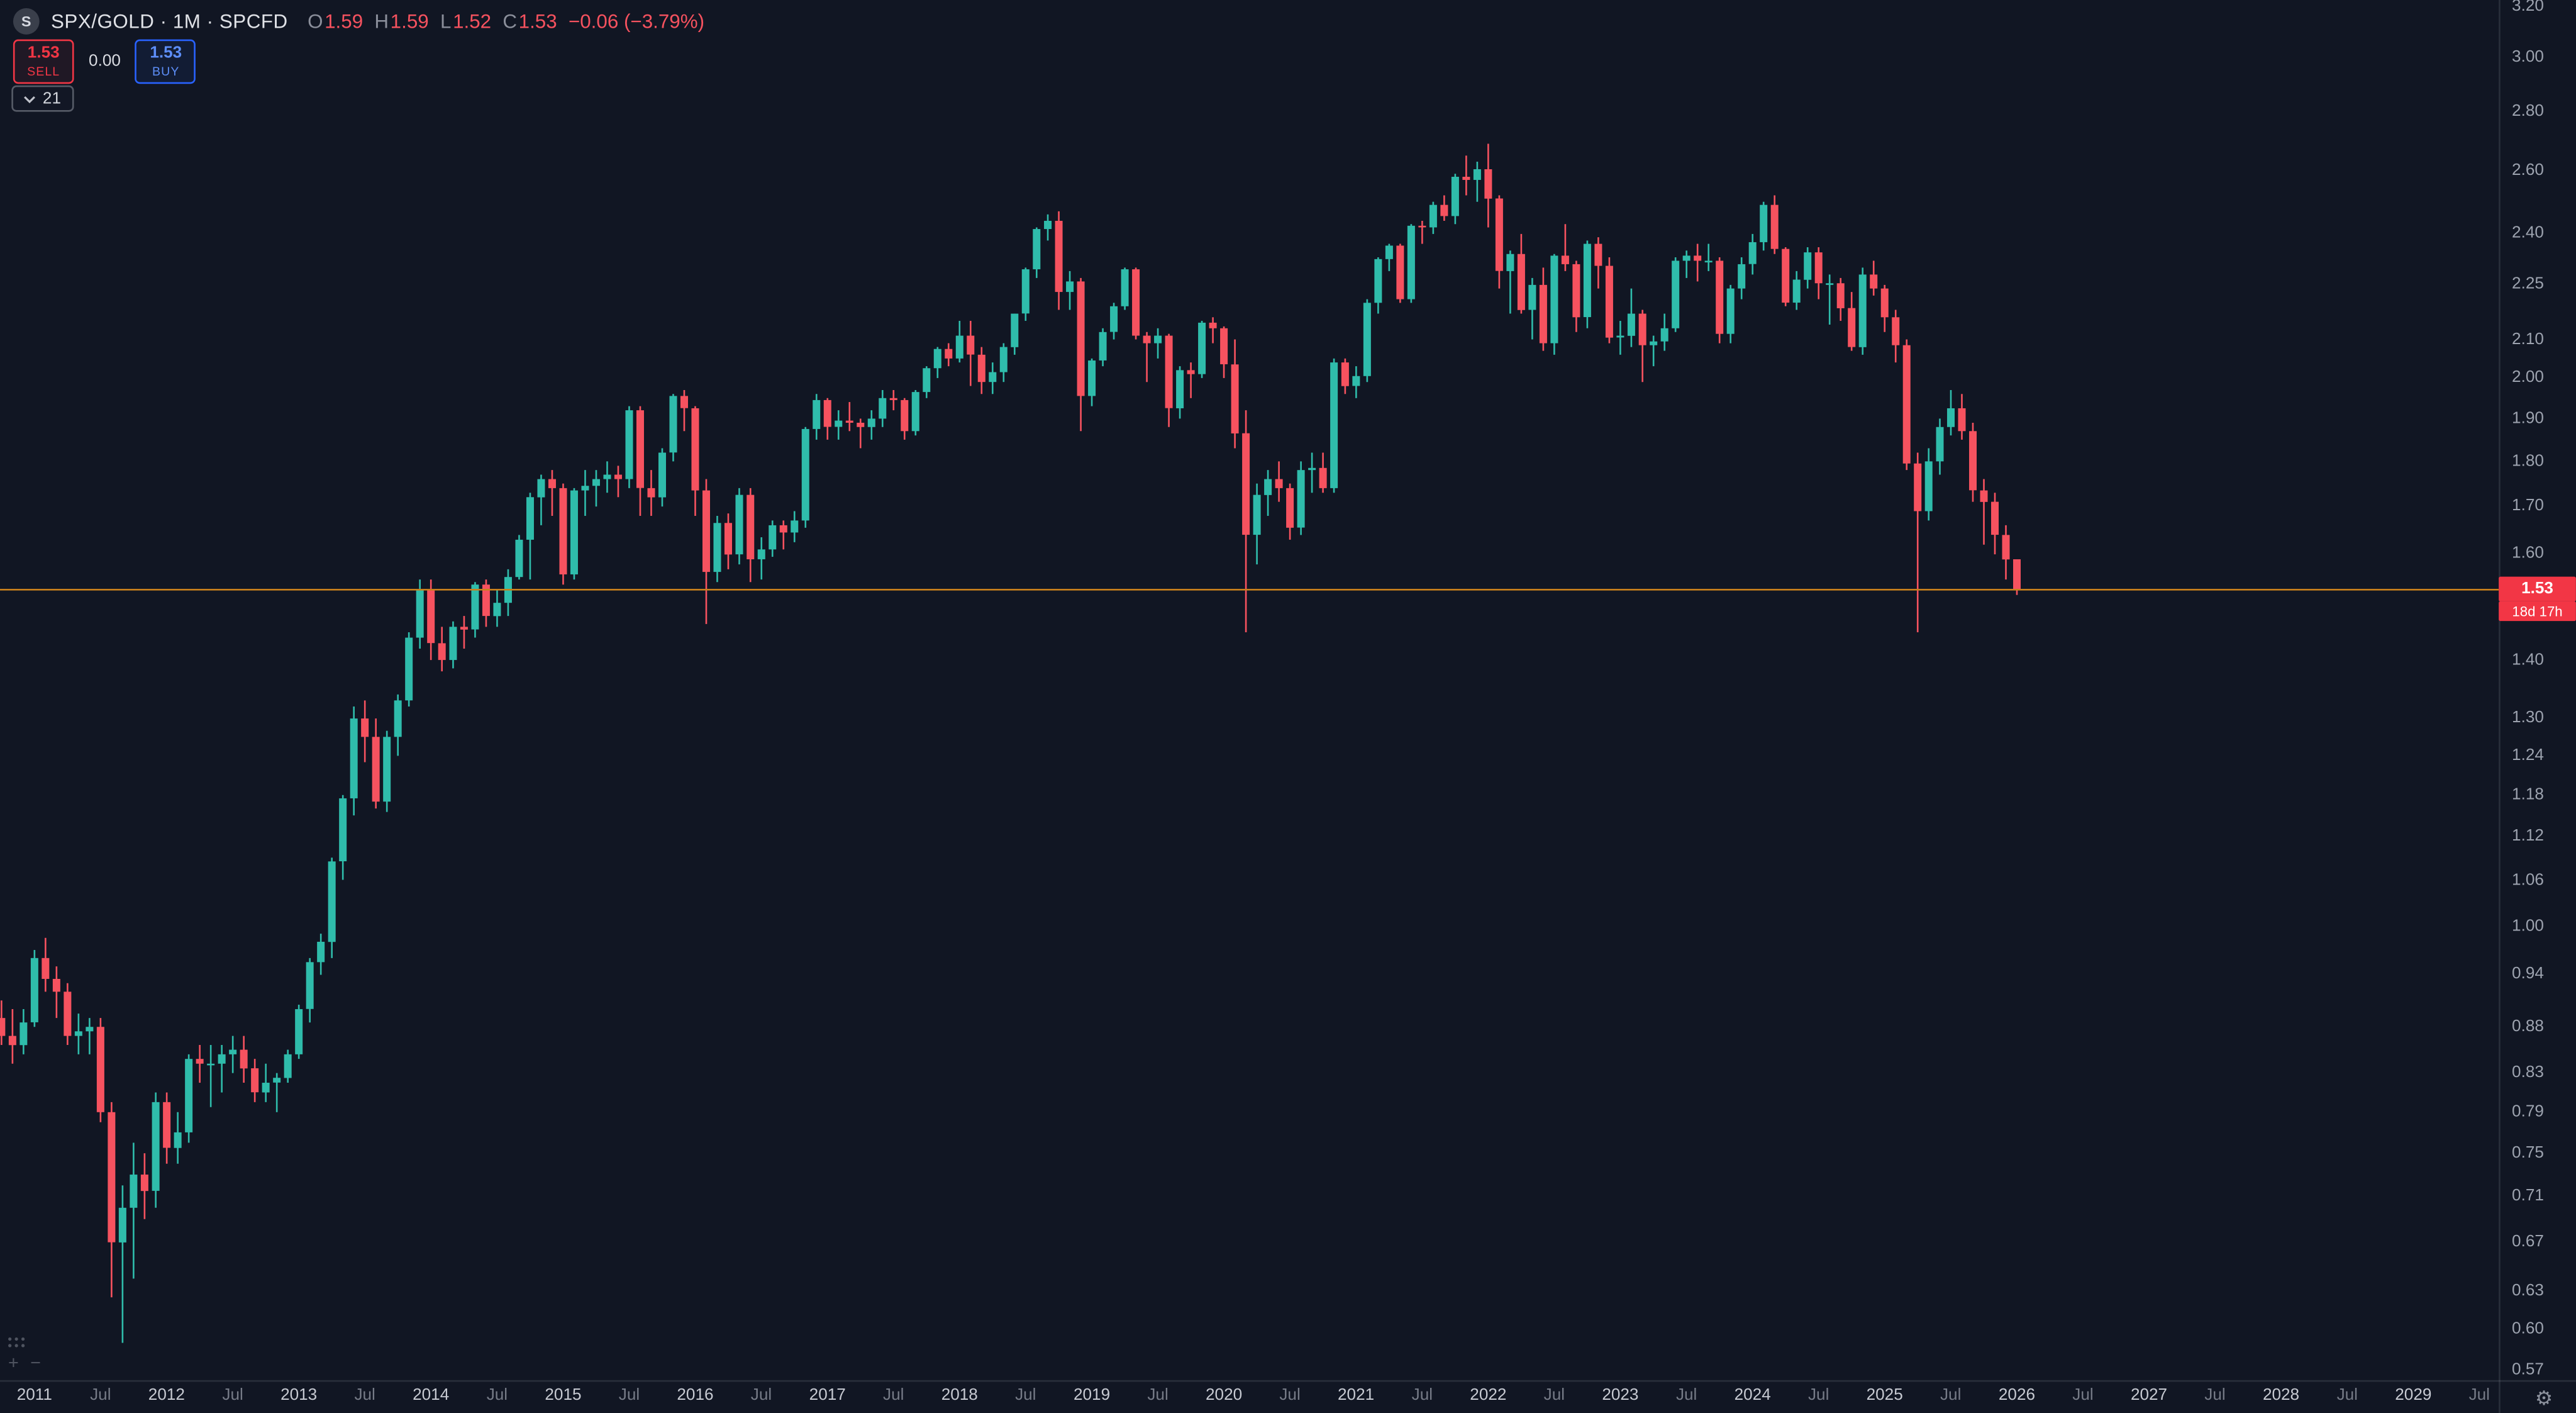  What do you see at coordinates (2528, 926) in the screenshot?
I see `price-tick-label: 1.00` at bounding box center [2528, 926].